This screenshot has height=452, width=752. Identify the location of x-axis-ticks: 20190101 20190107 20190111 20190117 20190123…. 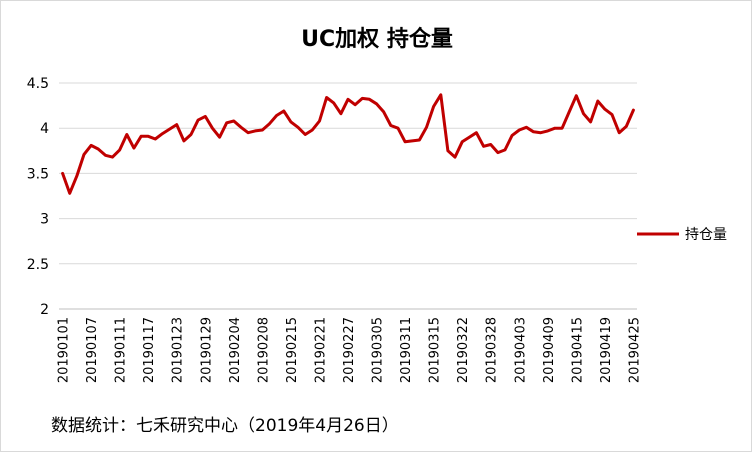
(350, 350).